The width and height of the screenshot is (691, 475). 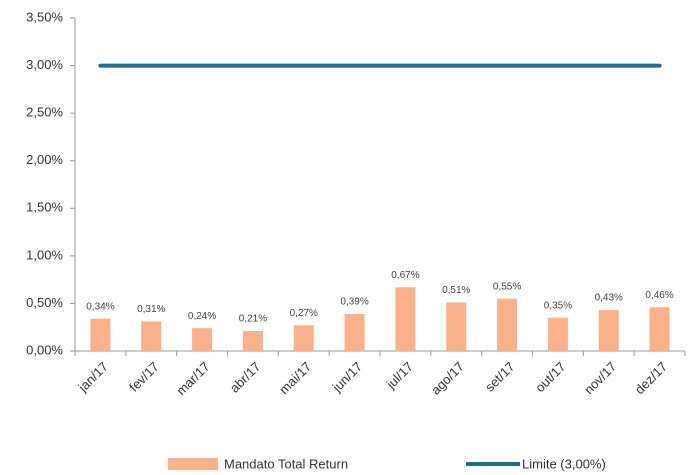 What do you see at coordinates (144, 377) in the screenshot?
I see `x-tick-label: fev/17` at bounding box center [144, 377].